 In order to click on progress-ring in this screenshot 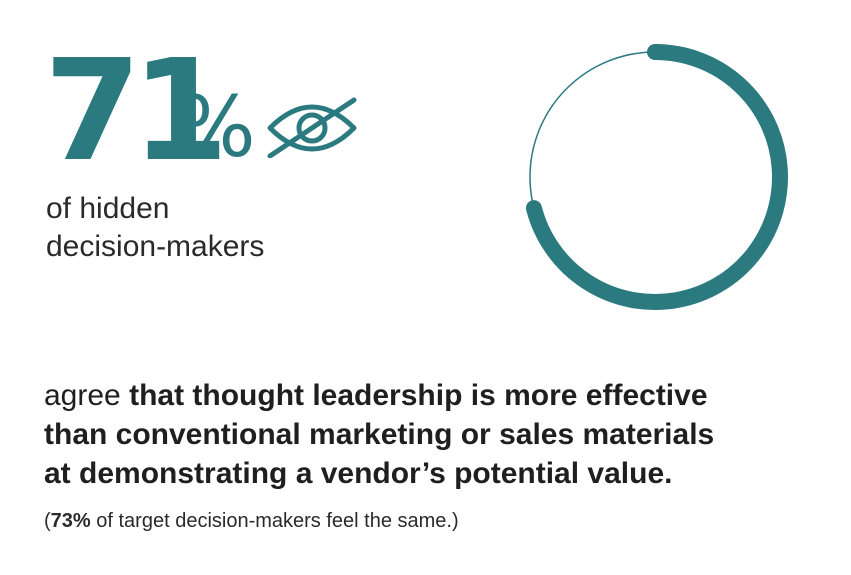, I will do `click(656, 177)`.